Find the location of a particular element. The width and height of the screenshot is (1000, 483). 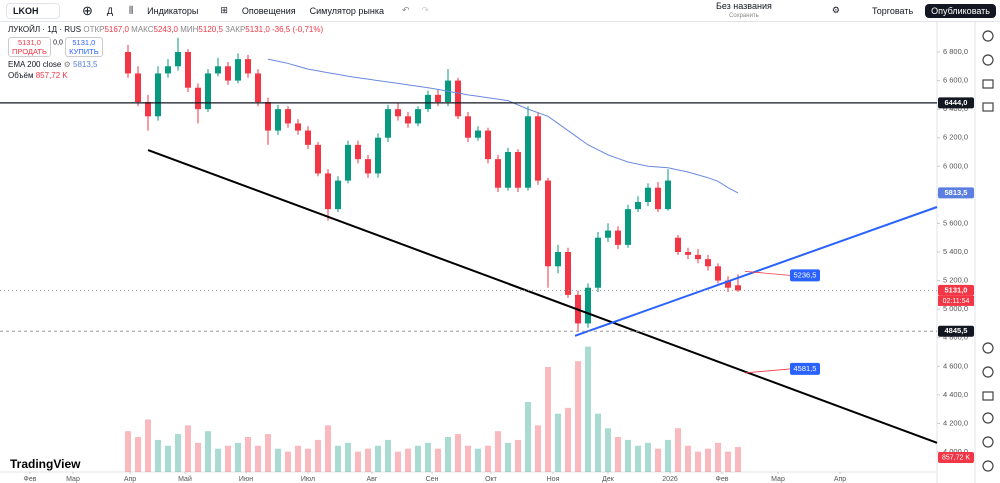

x-tick-label: Дек is located at coordinates (608, 479).